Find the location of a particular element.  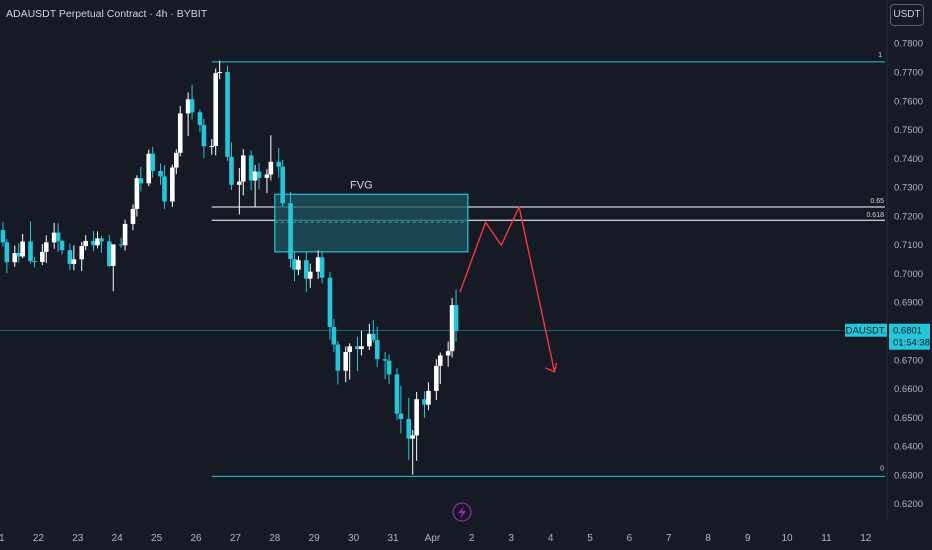

price-tag-countdown: 01:54:38 is located at coordinates (911, 343).